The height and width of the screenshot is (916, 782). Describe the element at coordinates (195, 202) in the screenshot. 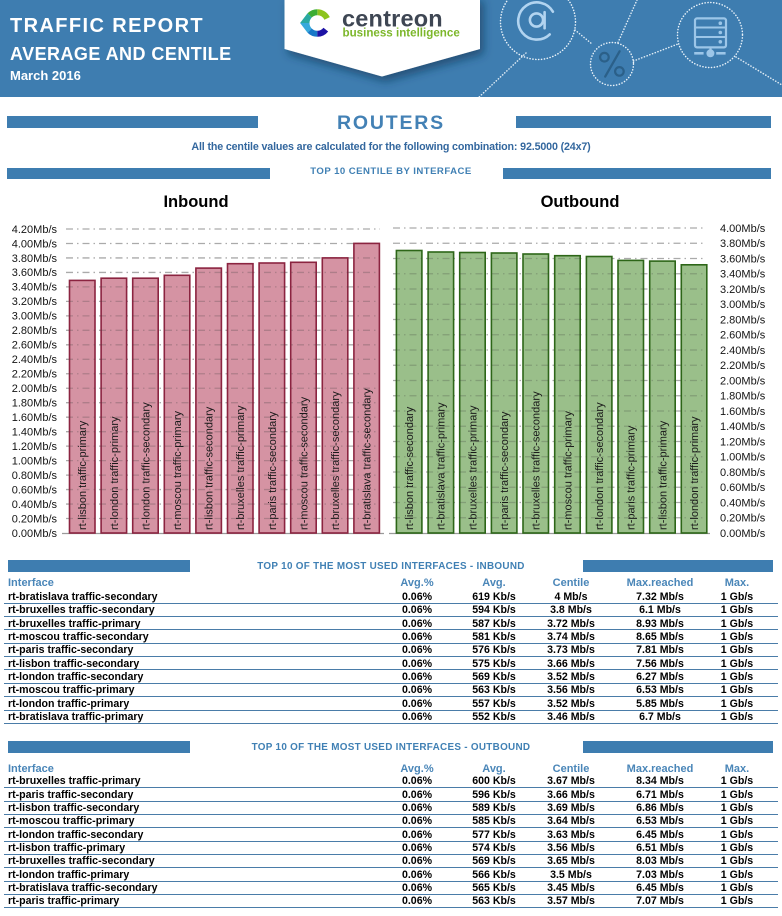

I see `svg-text: Inbound` at that location.